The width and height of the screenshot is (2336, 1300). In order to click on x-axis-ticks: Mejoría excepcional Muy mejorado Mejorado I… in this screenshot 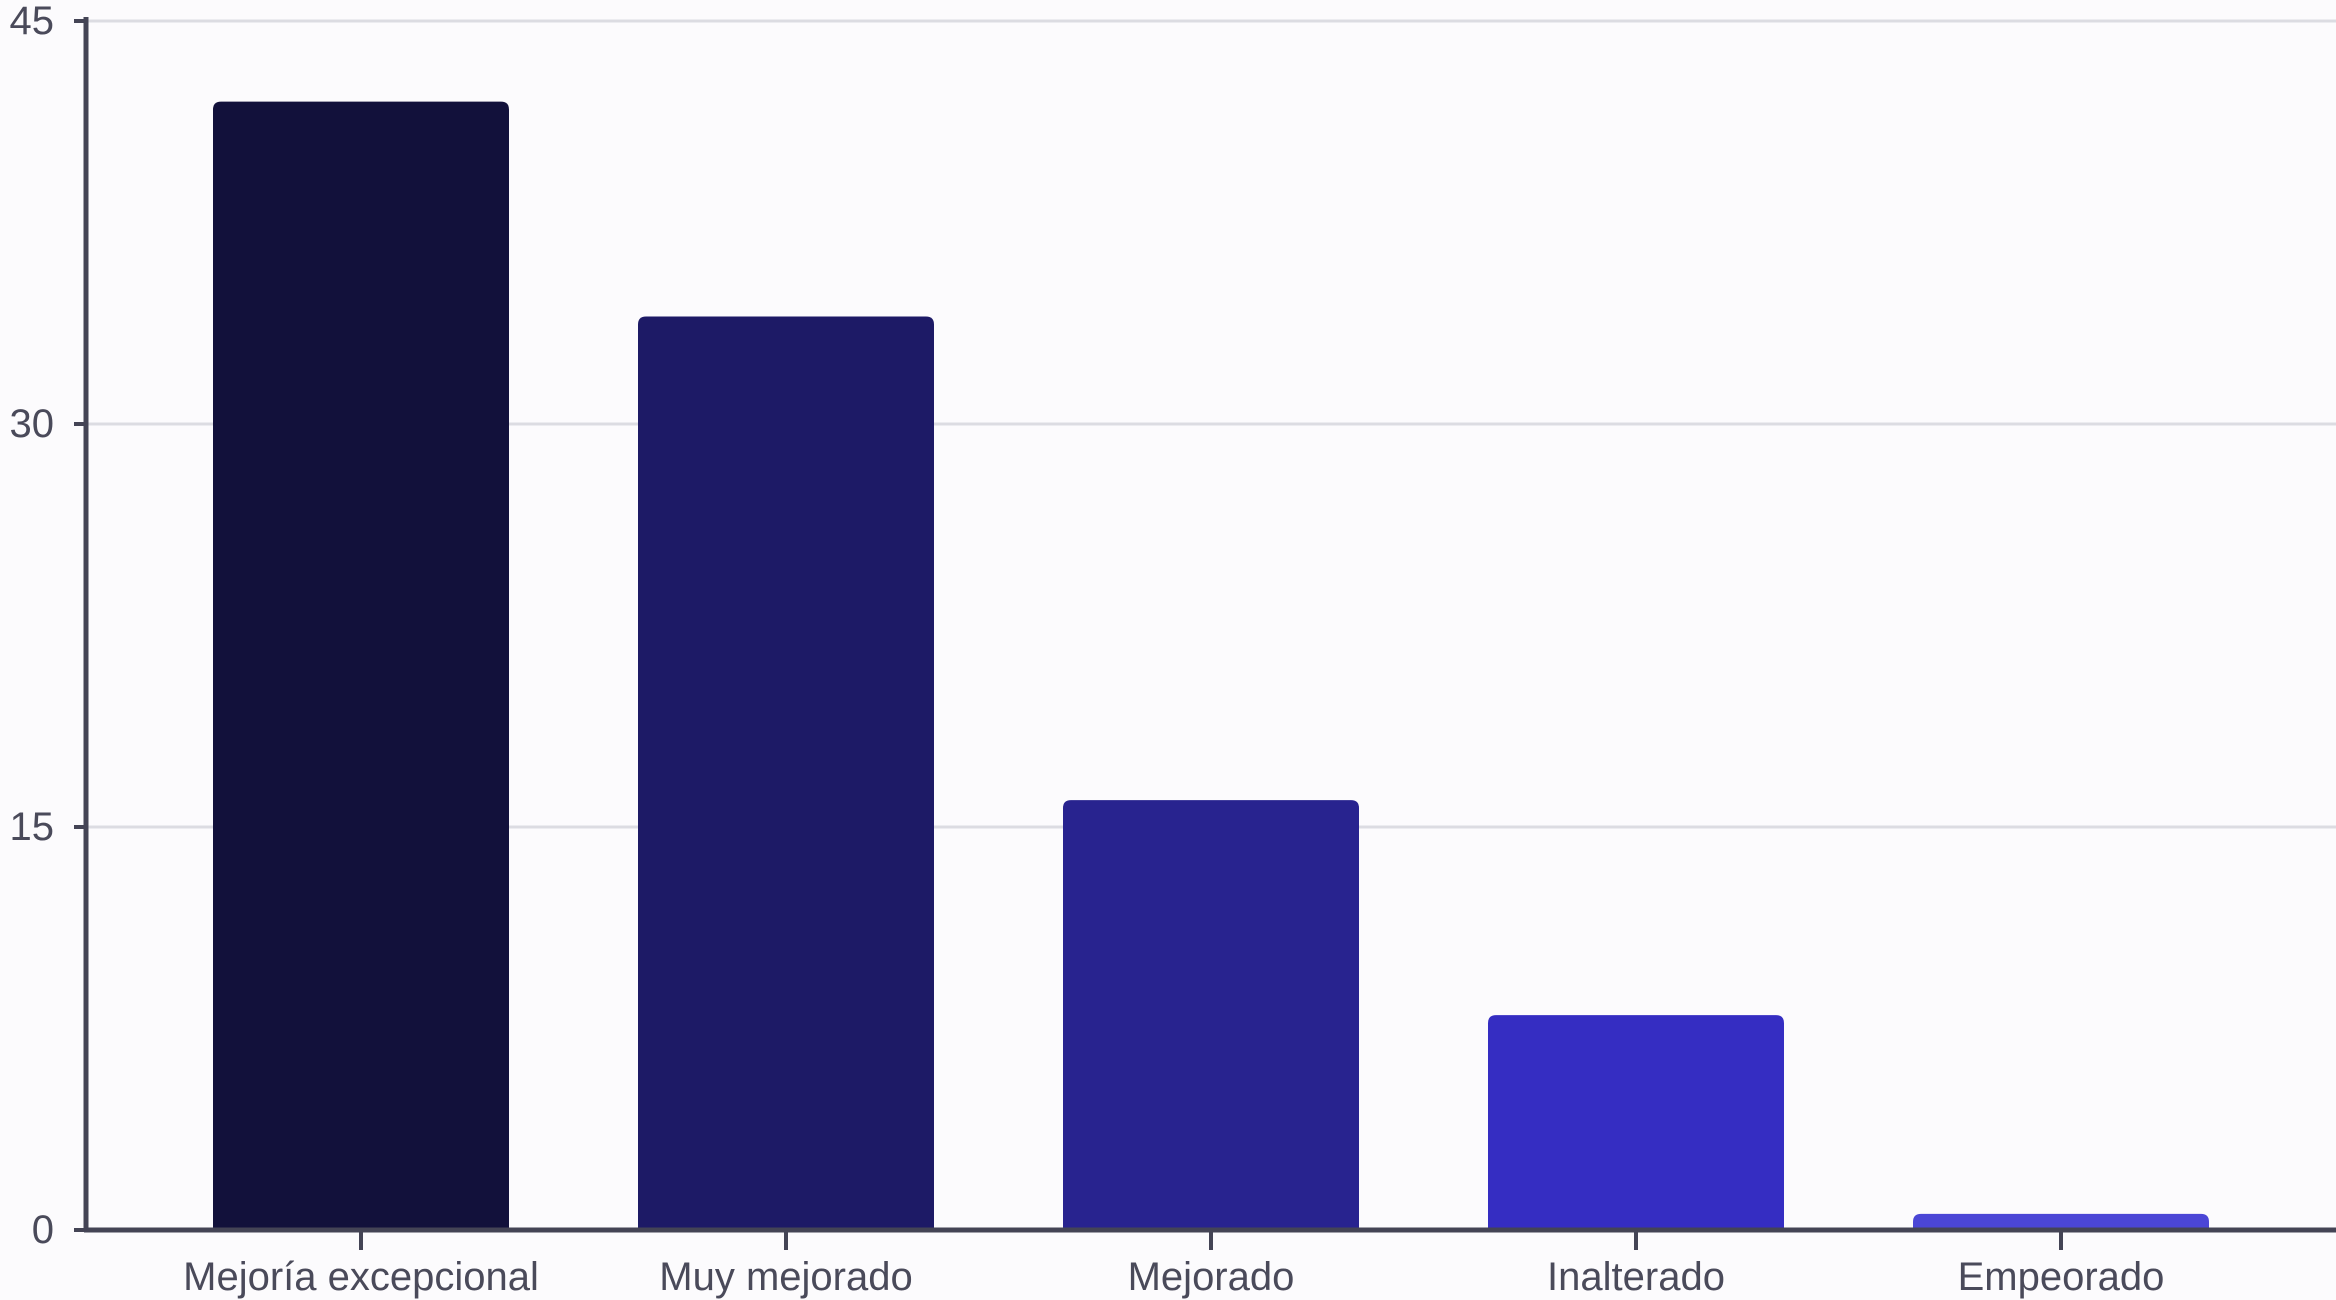, I will do `click(1173, 1264)`.